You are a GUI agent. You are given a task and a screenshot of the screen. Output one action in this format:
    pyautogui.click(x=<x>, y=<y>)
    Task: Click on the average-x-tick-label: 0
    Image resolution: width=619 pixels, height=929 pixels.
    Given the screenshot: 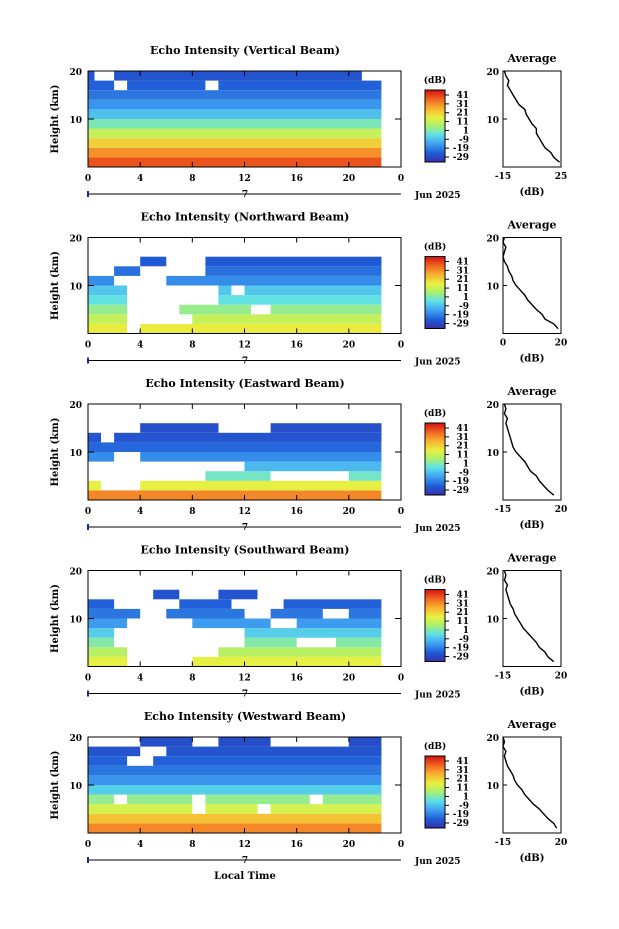 What is the action you would take?
    pyautogui.click(x=503, y=344)
    